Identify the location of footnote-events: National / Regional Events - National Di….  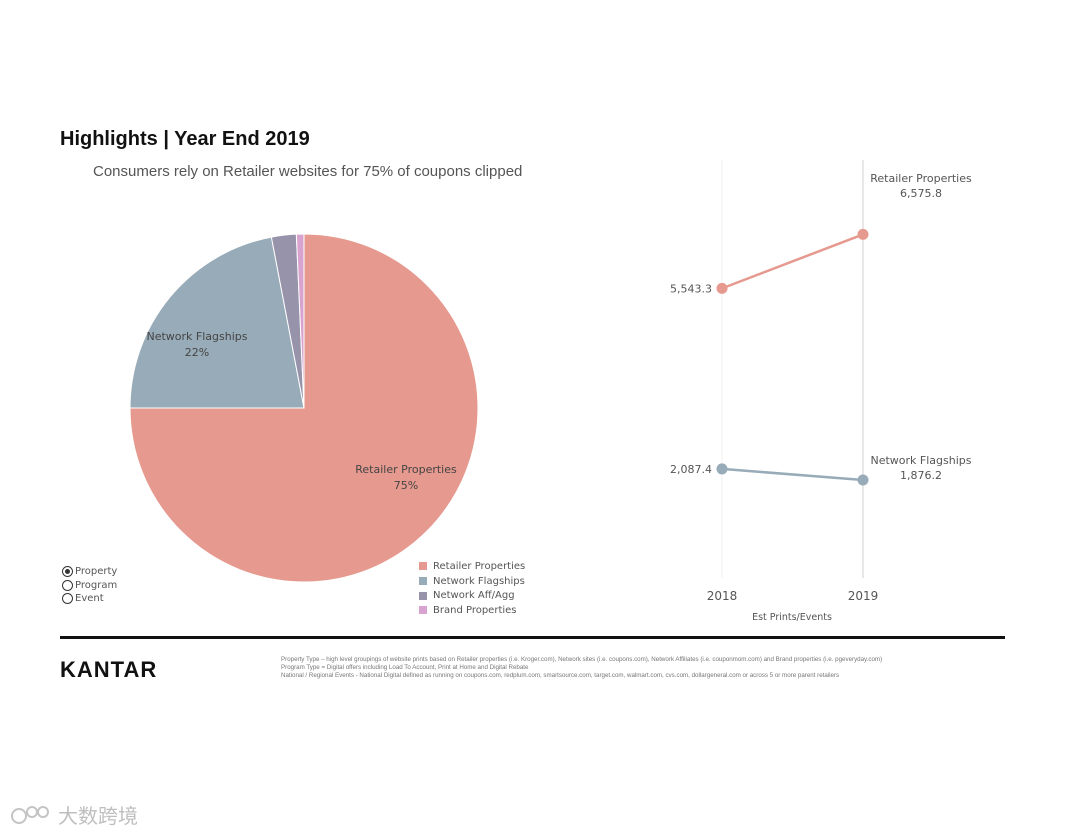
(560, 676).